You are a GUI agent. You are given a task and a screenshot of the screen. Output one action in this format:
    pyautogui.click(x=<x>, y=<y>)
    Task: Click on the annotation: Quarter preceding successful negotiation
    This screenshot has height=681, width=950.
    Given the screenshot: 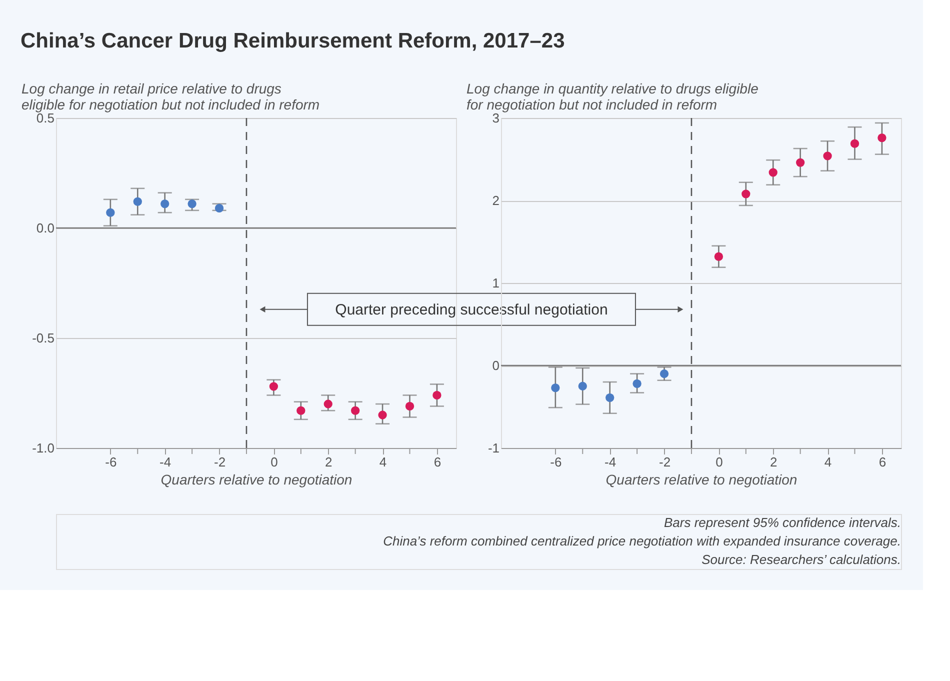 What is the action you would take?
    pyautogui.click(x=471, y=309)
    